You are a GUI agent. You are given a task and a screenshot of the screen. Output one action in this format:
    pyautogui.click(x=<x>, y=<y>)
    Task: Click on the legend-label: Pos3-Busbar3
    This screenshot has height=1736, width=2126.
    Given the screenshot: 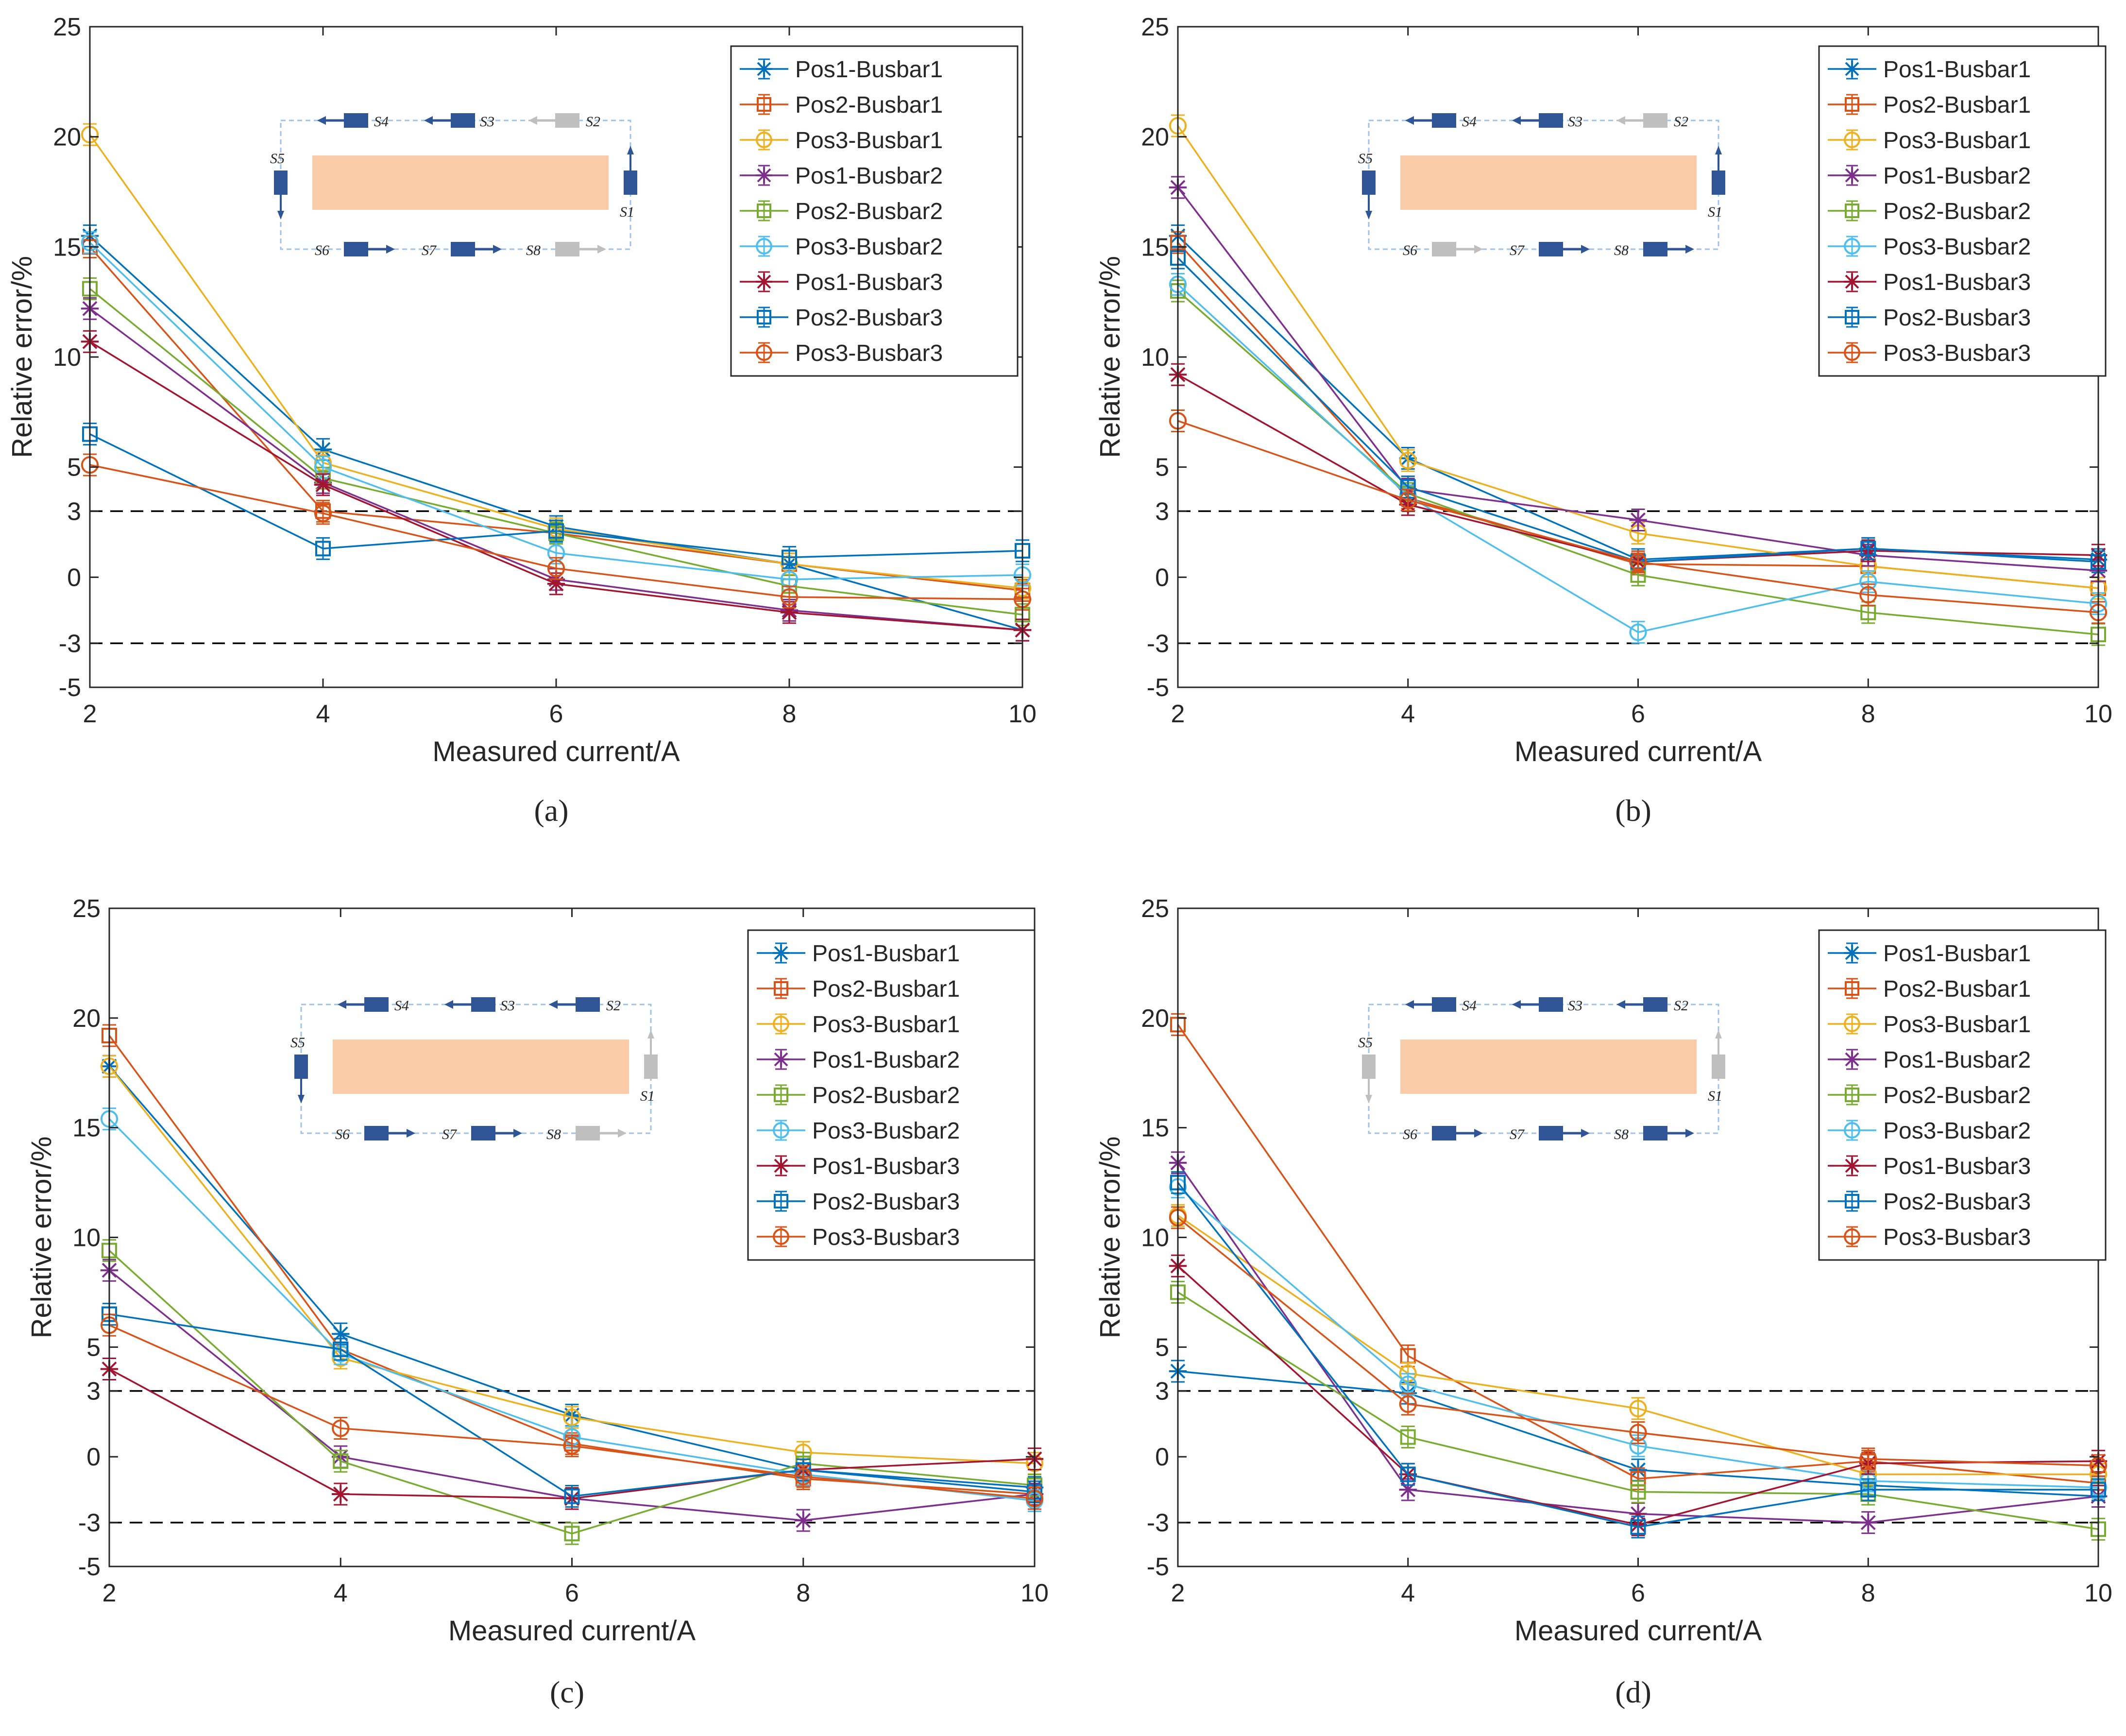 What is the action you would take?
    pyautogui.click(x=886, y=1237)
    